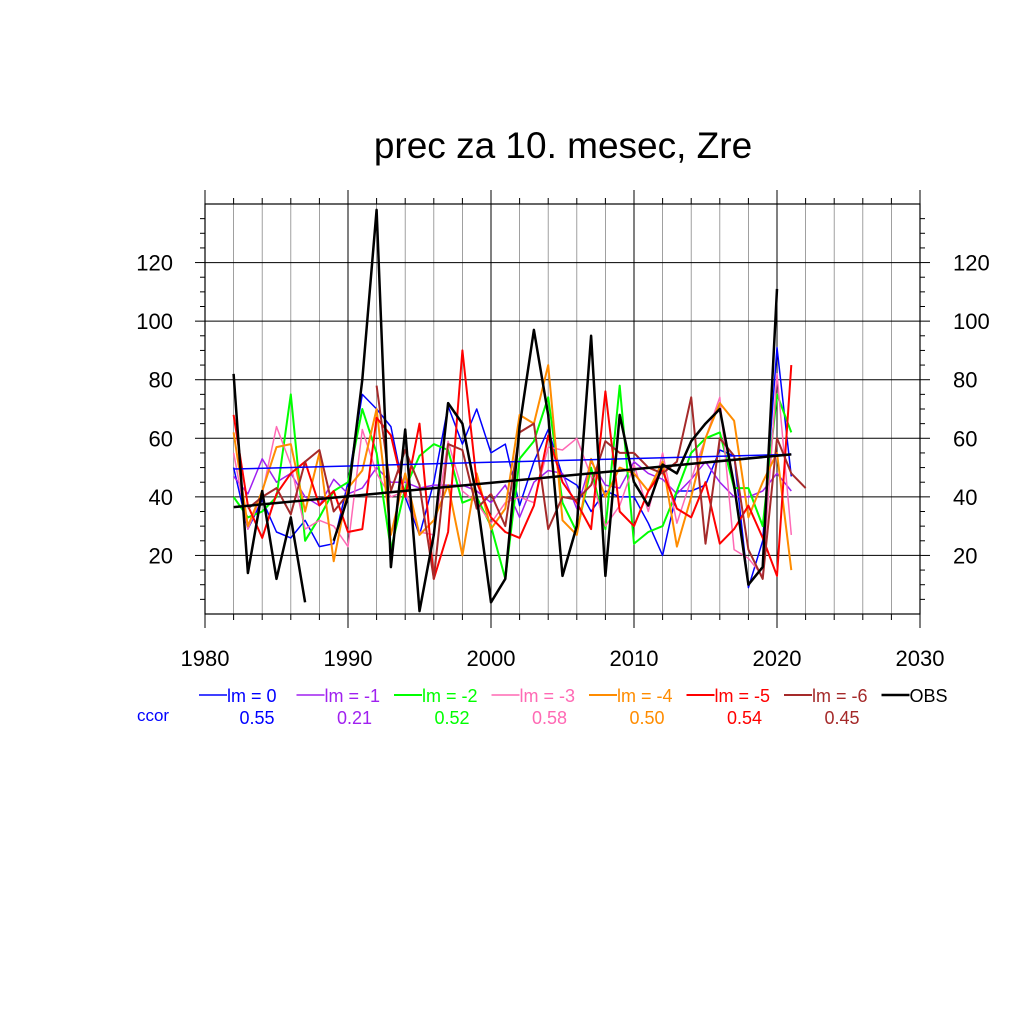 The width and height of the screenshot is (1024, 1024). I want to click on x-tick-label: 1990, so click(348, 658).